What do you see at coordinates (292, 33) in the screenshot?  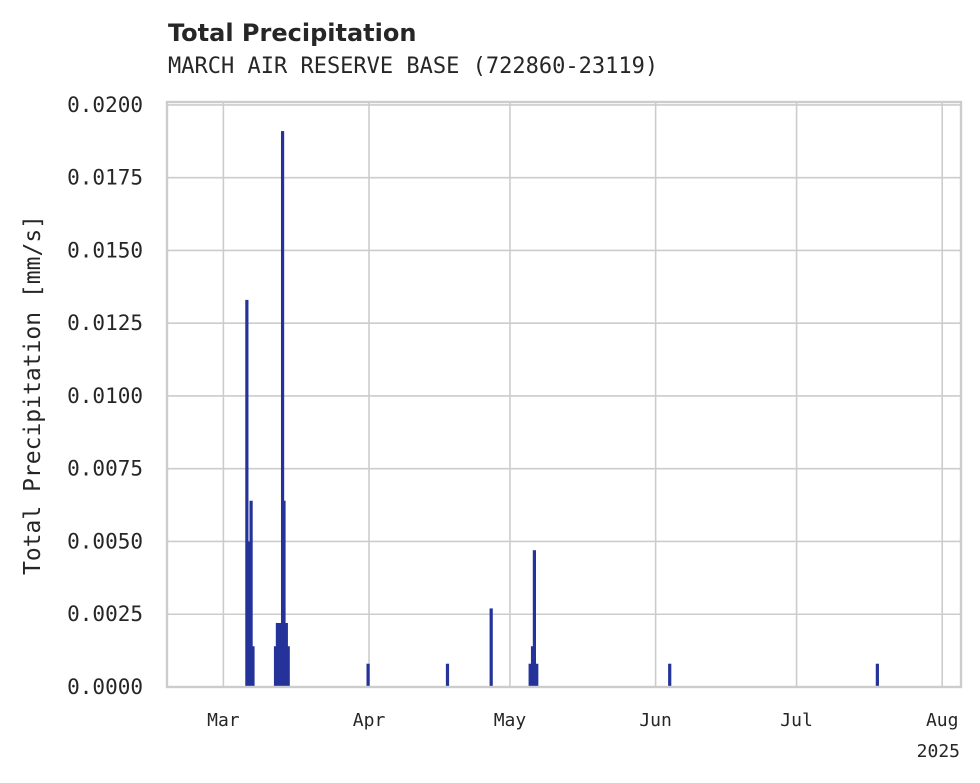 I see `chart-title: Total Precipitation` at bounding box center [292, 33].